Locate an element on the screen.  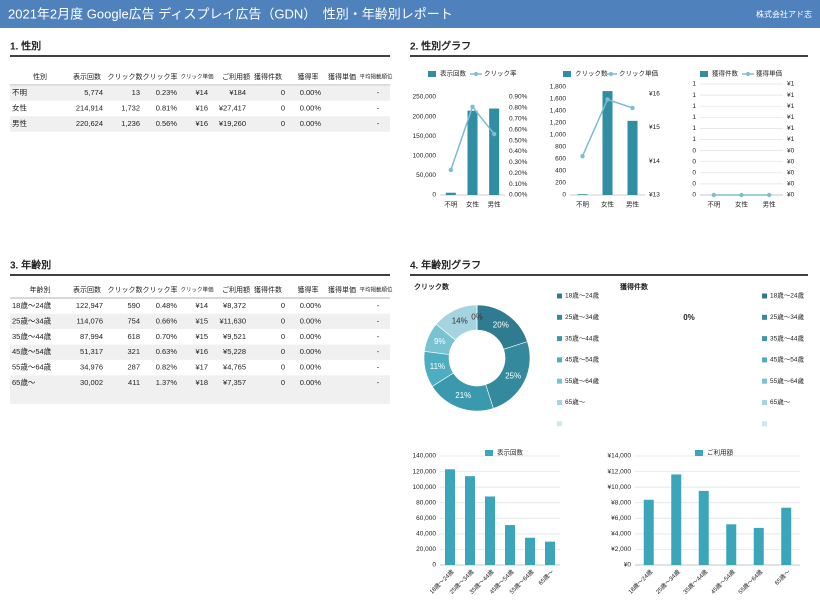
table-cell: 女性 is located at coordinates (19, 107).